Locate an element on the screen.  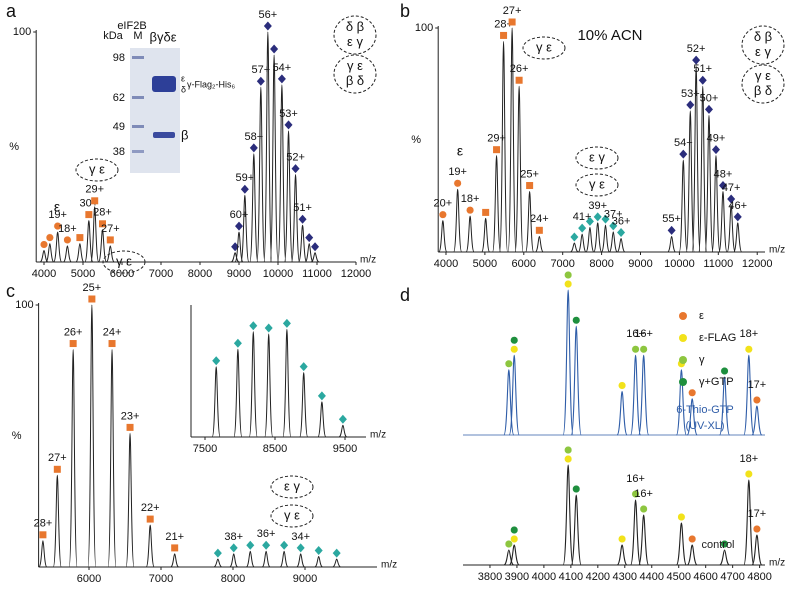
peak-label: 29+ is located at coordinates (496, 139).